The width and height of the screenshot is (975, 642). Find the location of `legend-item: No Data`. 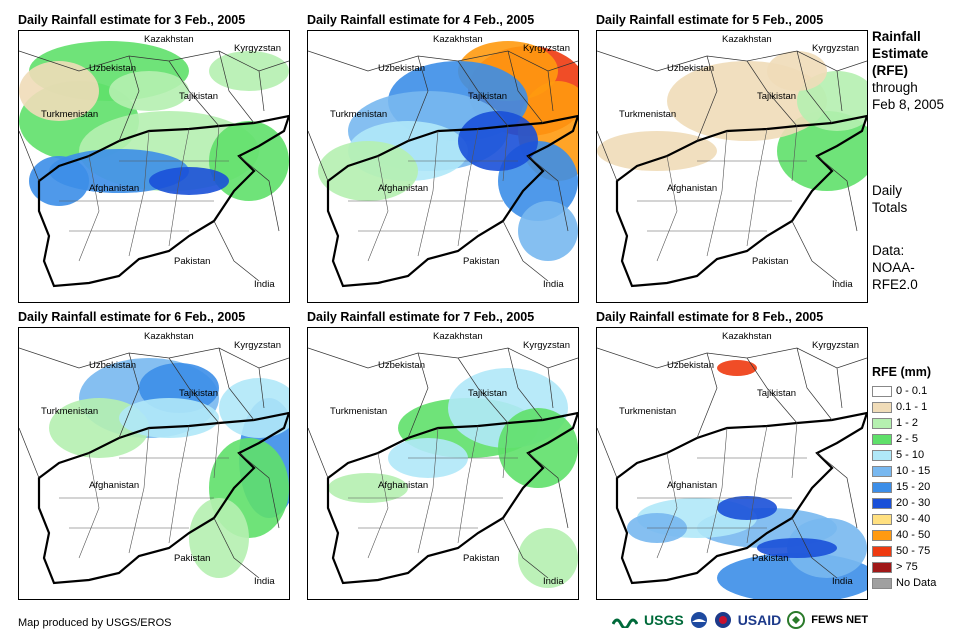

legend-item: No Data is located at coordinates (904, 583).